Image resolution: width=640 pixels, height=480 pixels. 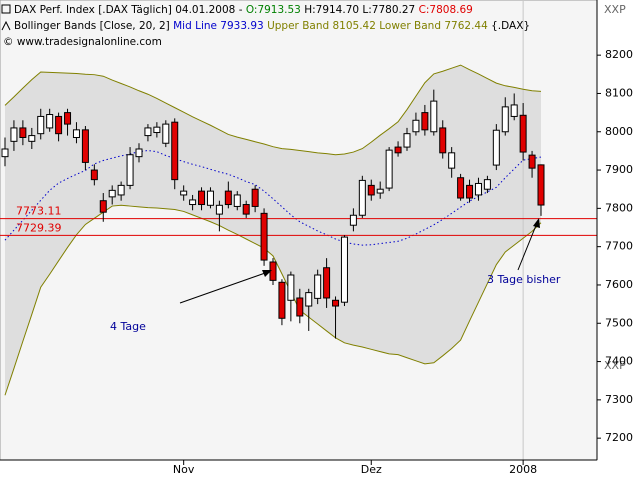 I want to click on y-tick-label: 8100, so click(x=619, y=92).